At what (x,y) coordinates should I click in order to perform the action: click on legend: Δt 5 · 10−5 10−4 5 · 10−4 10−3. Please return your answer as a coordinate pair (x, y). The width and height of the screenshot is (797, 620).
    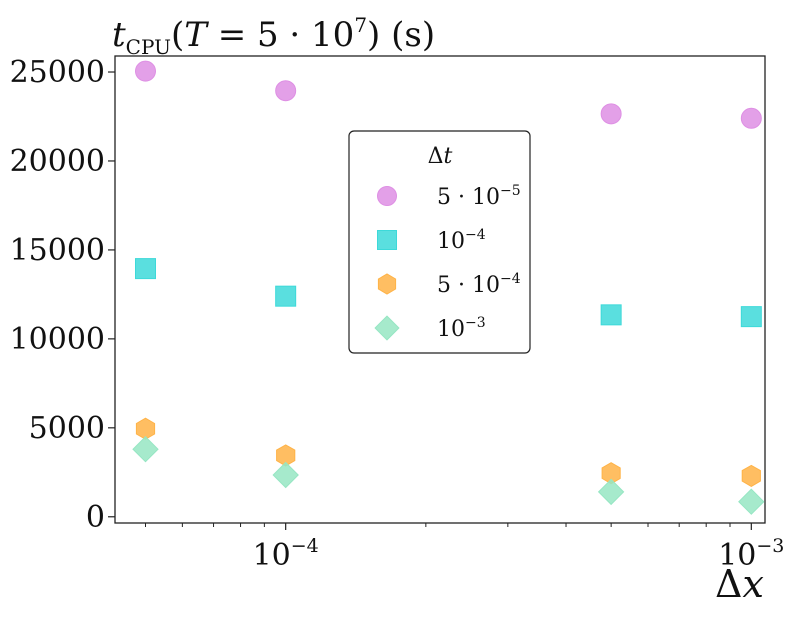
    Looking at the image, I should click on (439, 242).